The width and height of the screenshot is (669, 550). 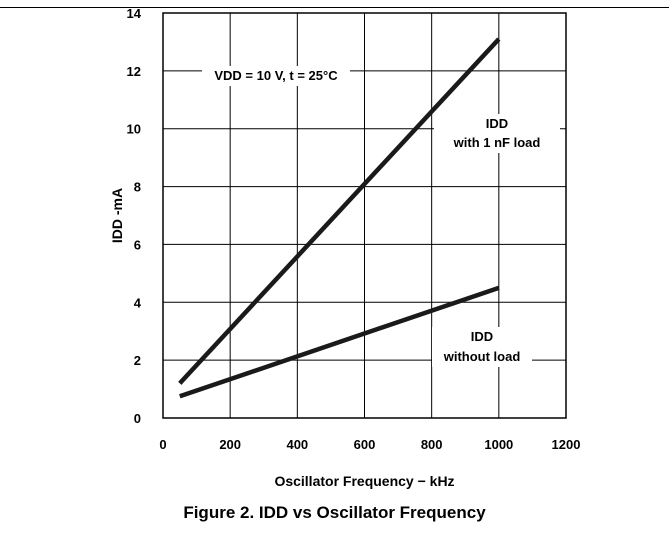 I want to click on annotation-without-load-label-line: without load, so click(x=482, y=356).